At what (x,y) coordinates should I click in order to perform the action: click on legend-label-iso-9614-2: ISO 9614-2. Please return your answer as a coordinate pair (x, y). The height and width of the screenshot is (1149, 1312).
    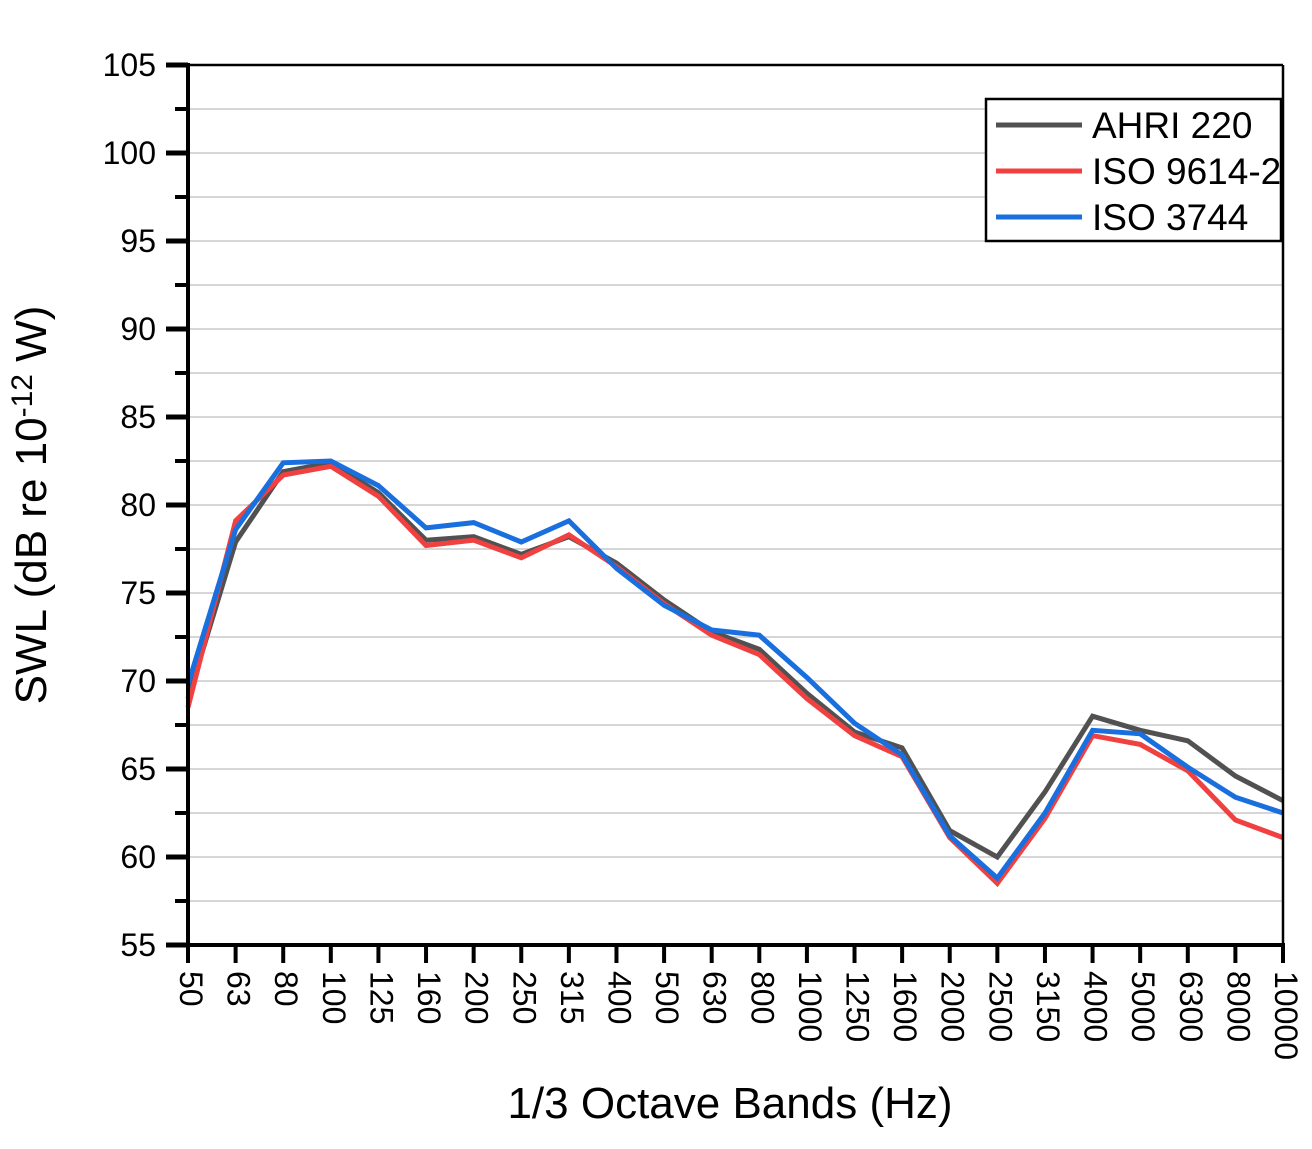
    Looking at the image, I should click on (1186, 171).